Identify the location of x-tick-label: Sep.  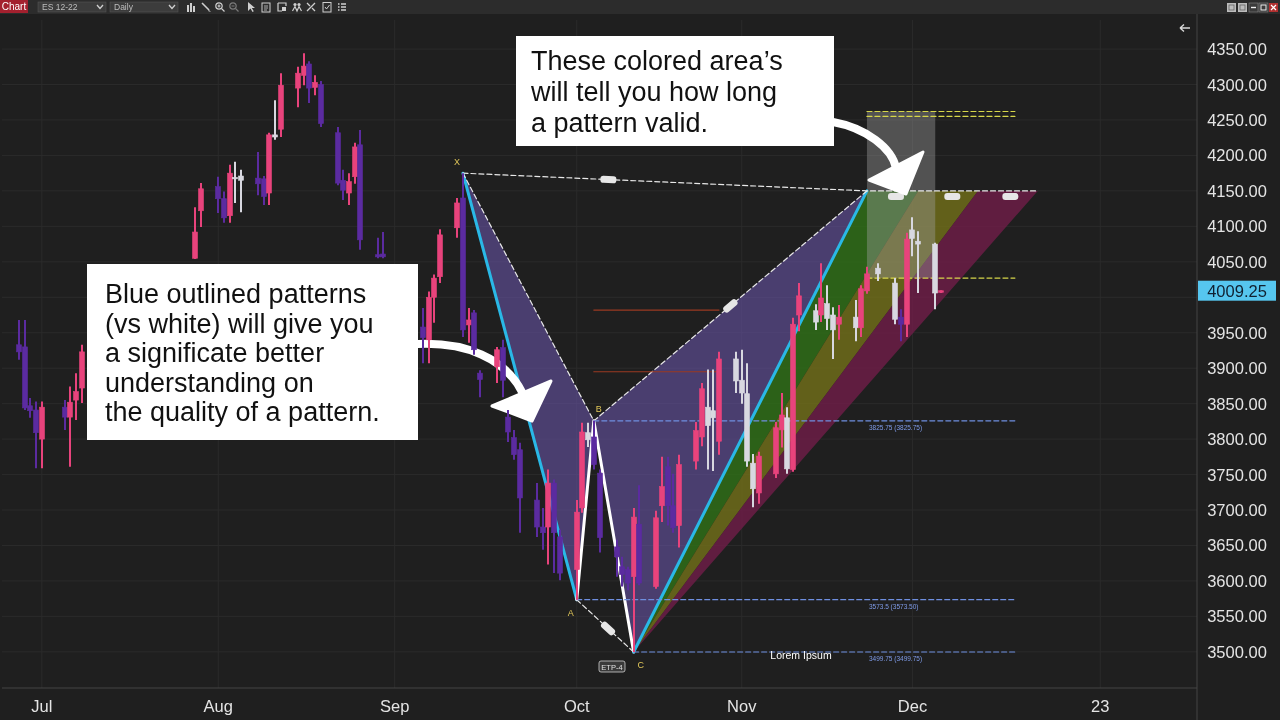
(394, 706).